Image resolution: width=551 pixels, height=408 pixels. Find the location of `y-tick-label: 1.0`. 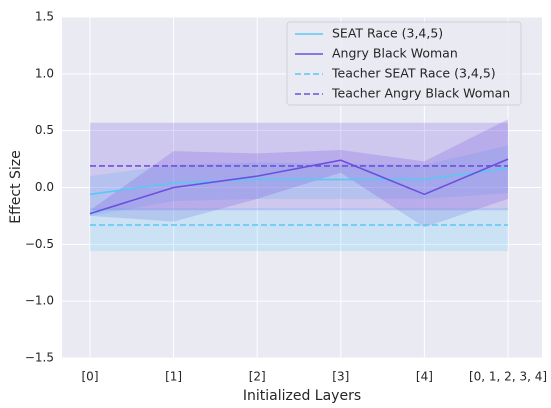

y-tick-label: 1.0 is located at coordinates (44, 73).